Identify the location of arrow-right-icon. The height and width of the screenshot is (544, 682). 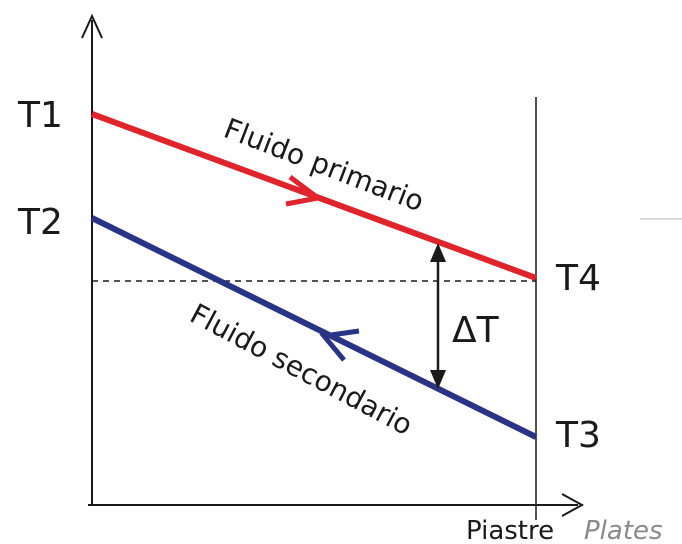
(305, 191).